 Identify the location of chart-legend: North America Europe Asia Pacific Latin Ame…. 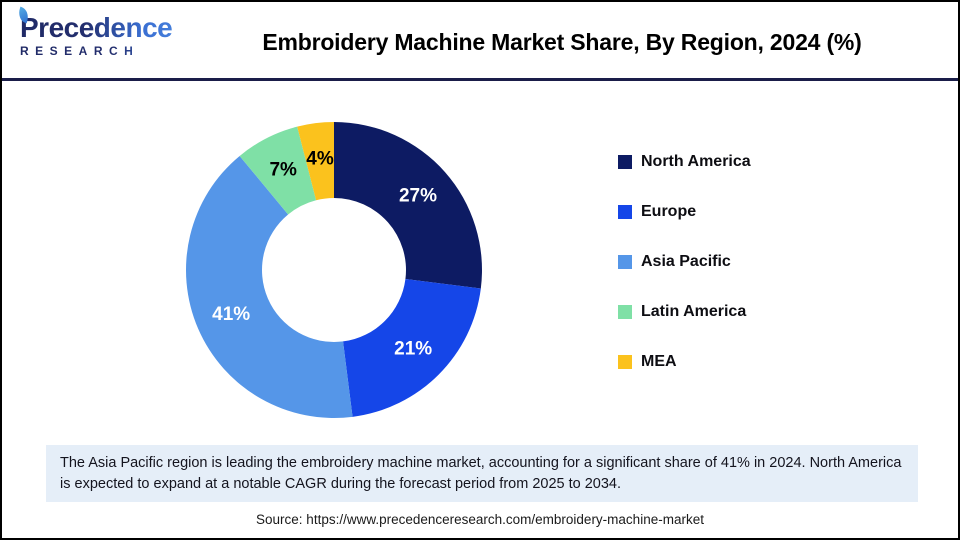
(684, 276).